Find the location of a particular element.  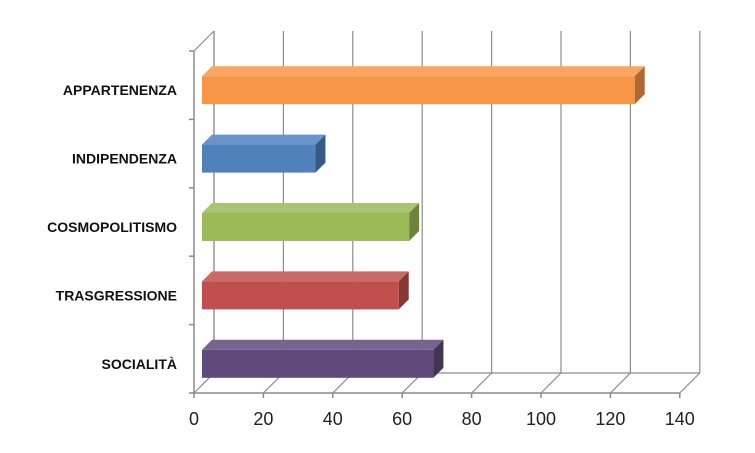

category-label-trasgressione: TRASGRESSIONE is located at coordinates (116, 295).